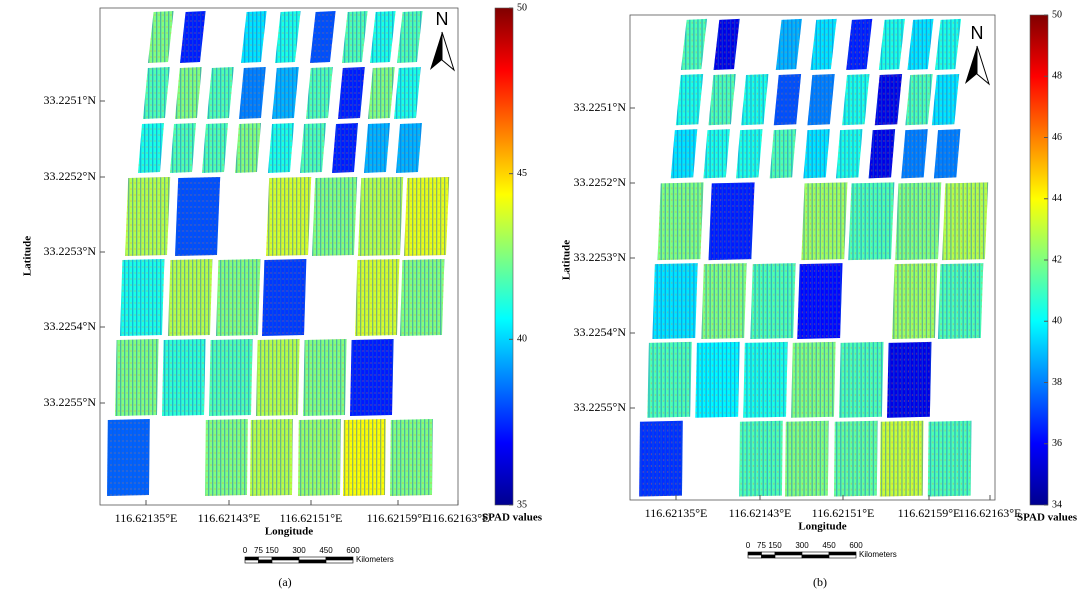  What do you see at coordinates (229, 518) in the screenshot?
I see `x-tick-label: 116.62143°E` at bounding box center [229, 518].